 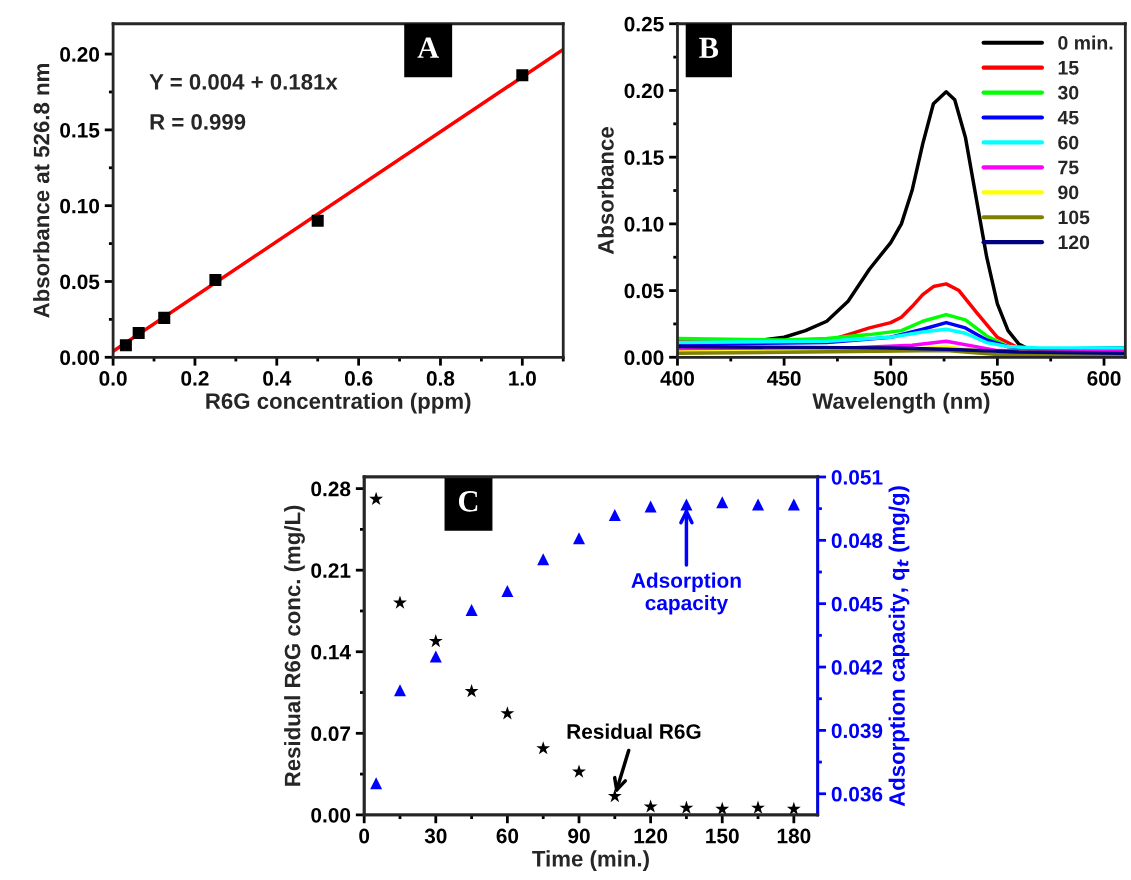 I want to click on x-tick-label: 0.4, so click(x=277, y=378).